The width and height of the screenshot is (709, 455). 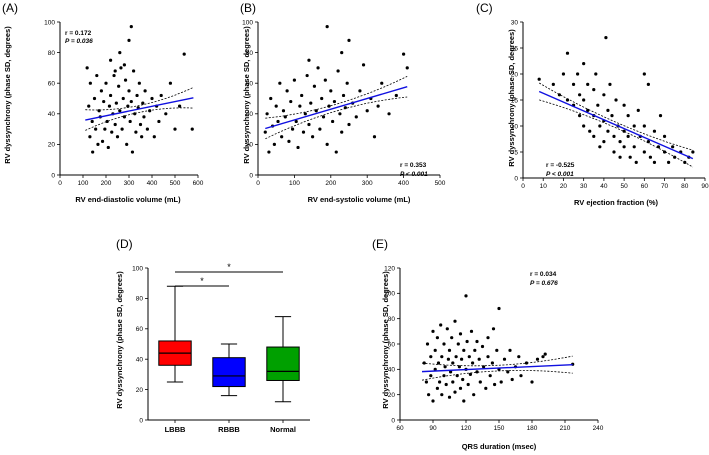 I want to click on panel-a-xtick-label-5: 500, so click(x=175, y=183).